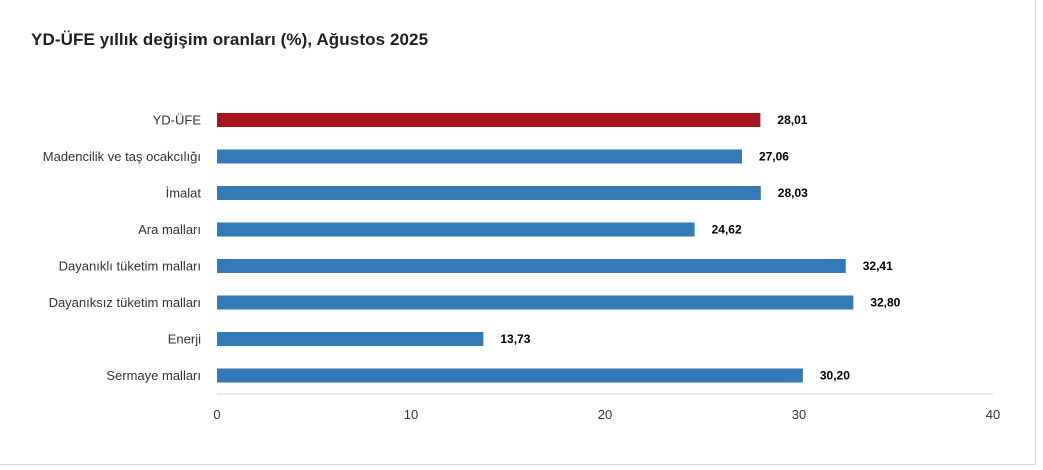  I want to click on category-label: Ara malları, so click(169, 229).